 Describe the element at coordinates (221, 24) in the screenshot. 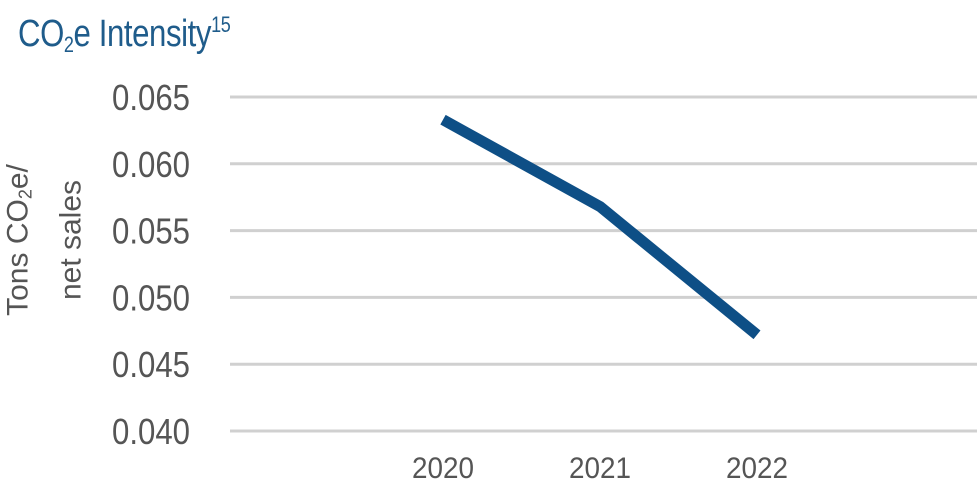

I see `title-superscript: 15` at that location.